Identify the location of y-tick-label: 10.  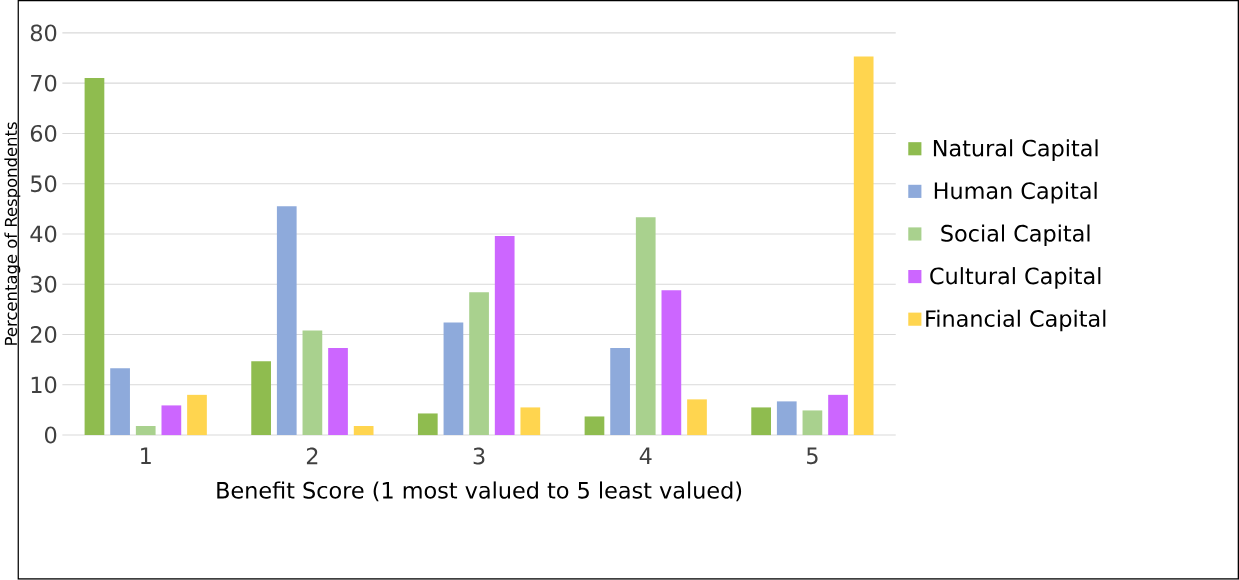
(44, 385).